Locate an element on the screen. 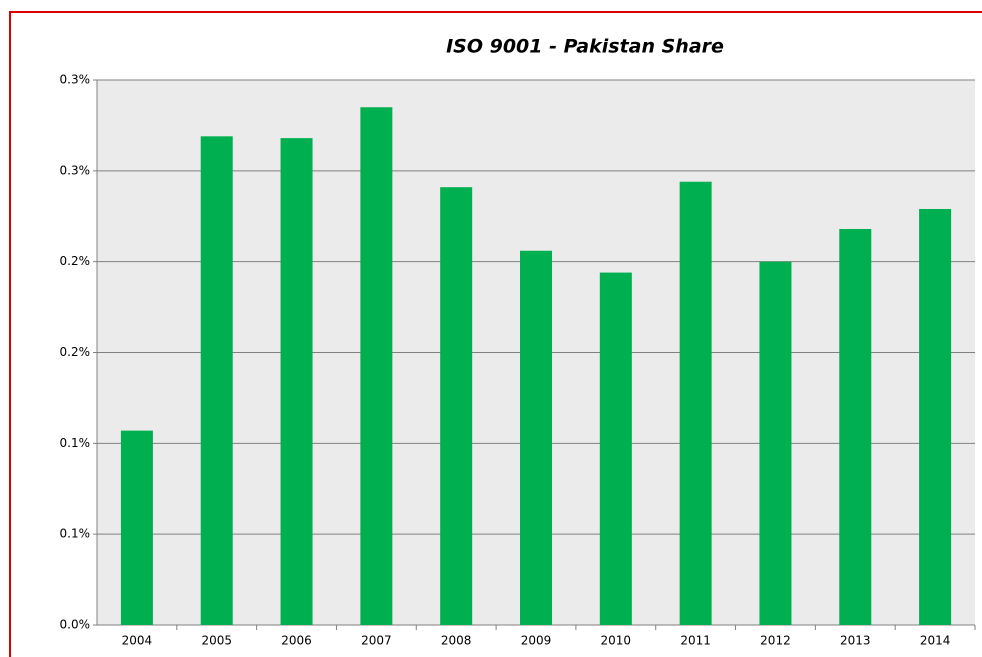 The height and width of the screenshot is (657, 982). x-tick-label: 2008 is located at coordinates (456, 641).